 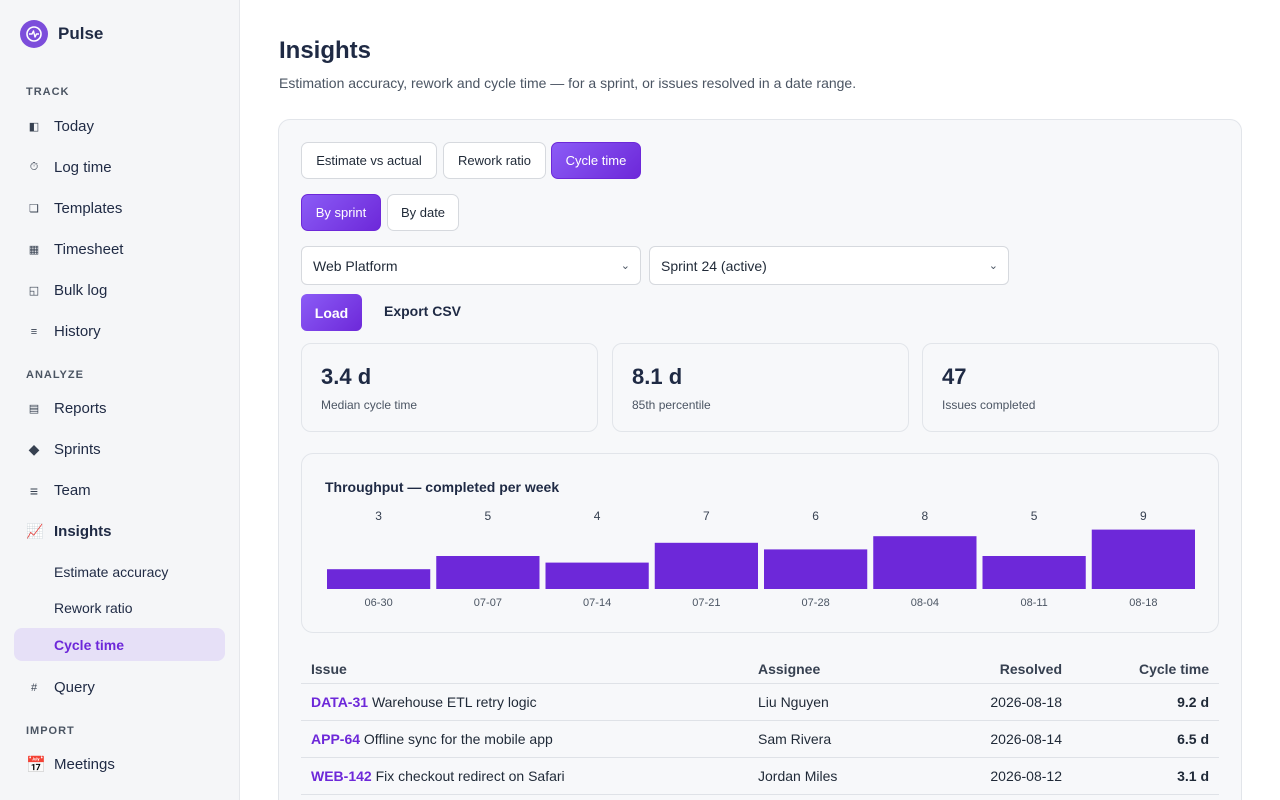 What do you see at coordinates (369, 160) in the screenshot?
I see `tab-estimate-vs-actual: Estimate vs actual` at bounding box center [369, 160].